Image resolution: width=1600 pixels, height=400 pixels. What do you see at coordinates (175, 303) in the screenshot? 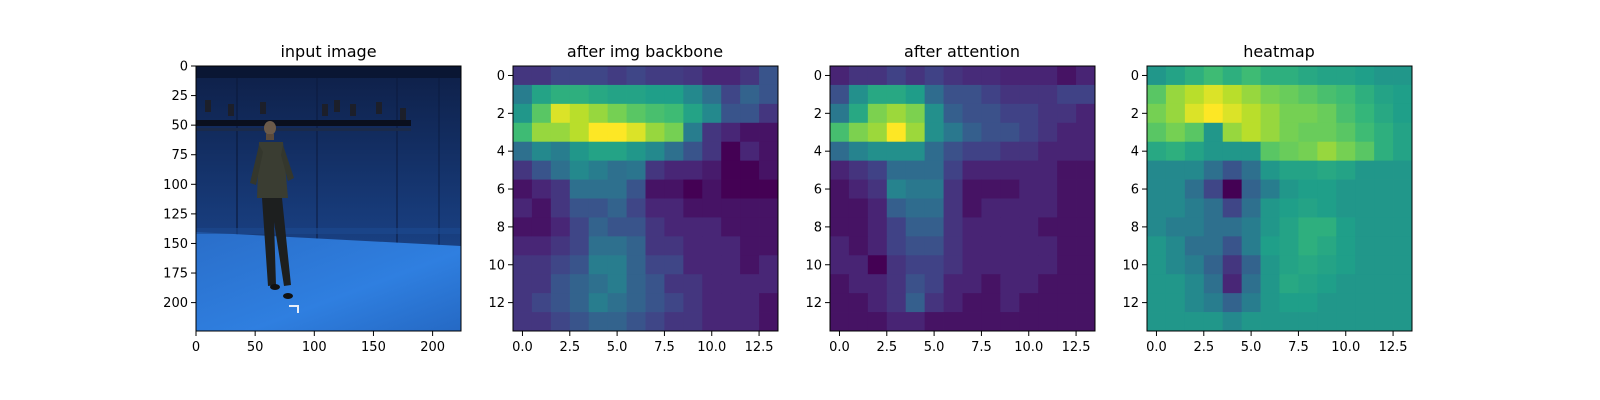
I see `y-tick-label: 200` at bounding box center [175, 303].